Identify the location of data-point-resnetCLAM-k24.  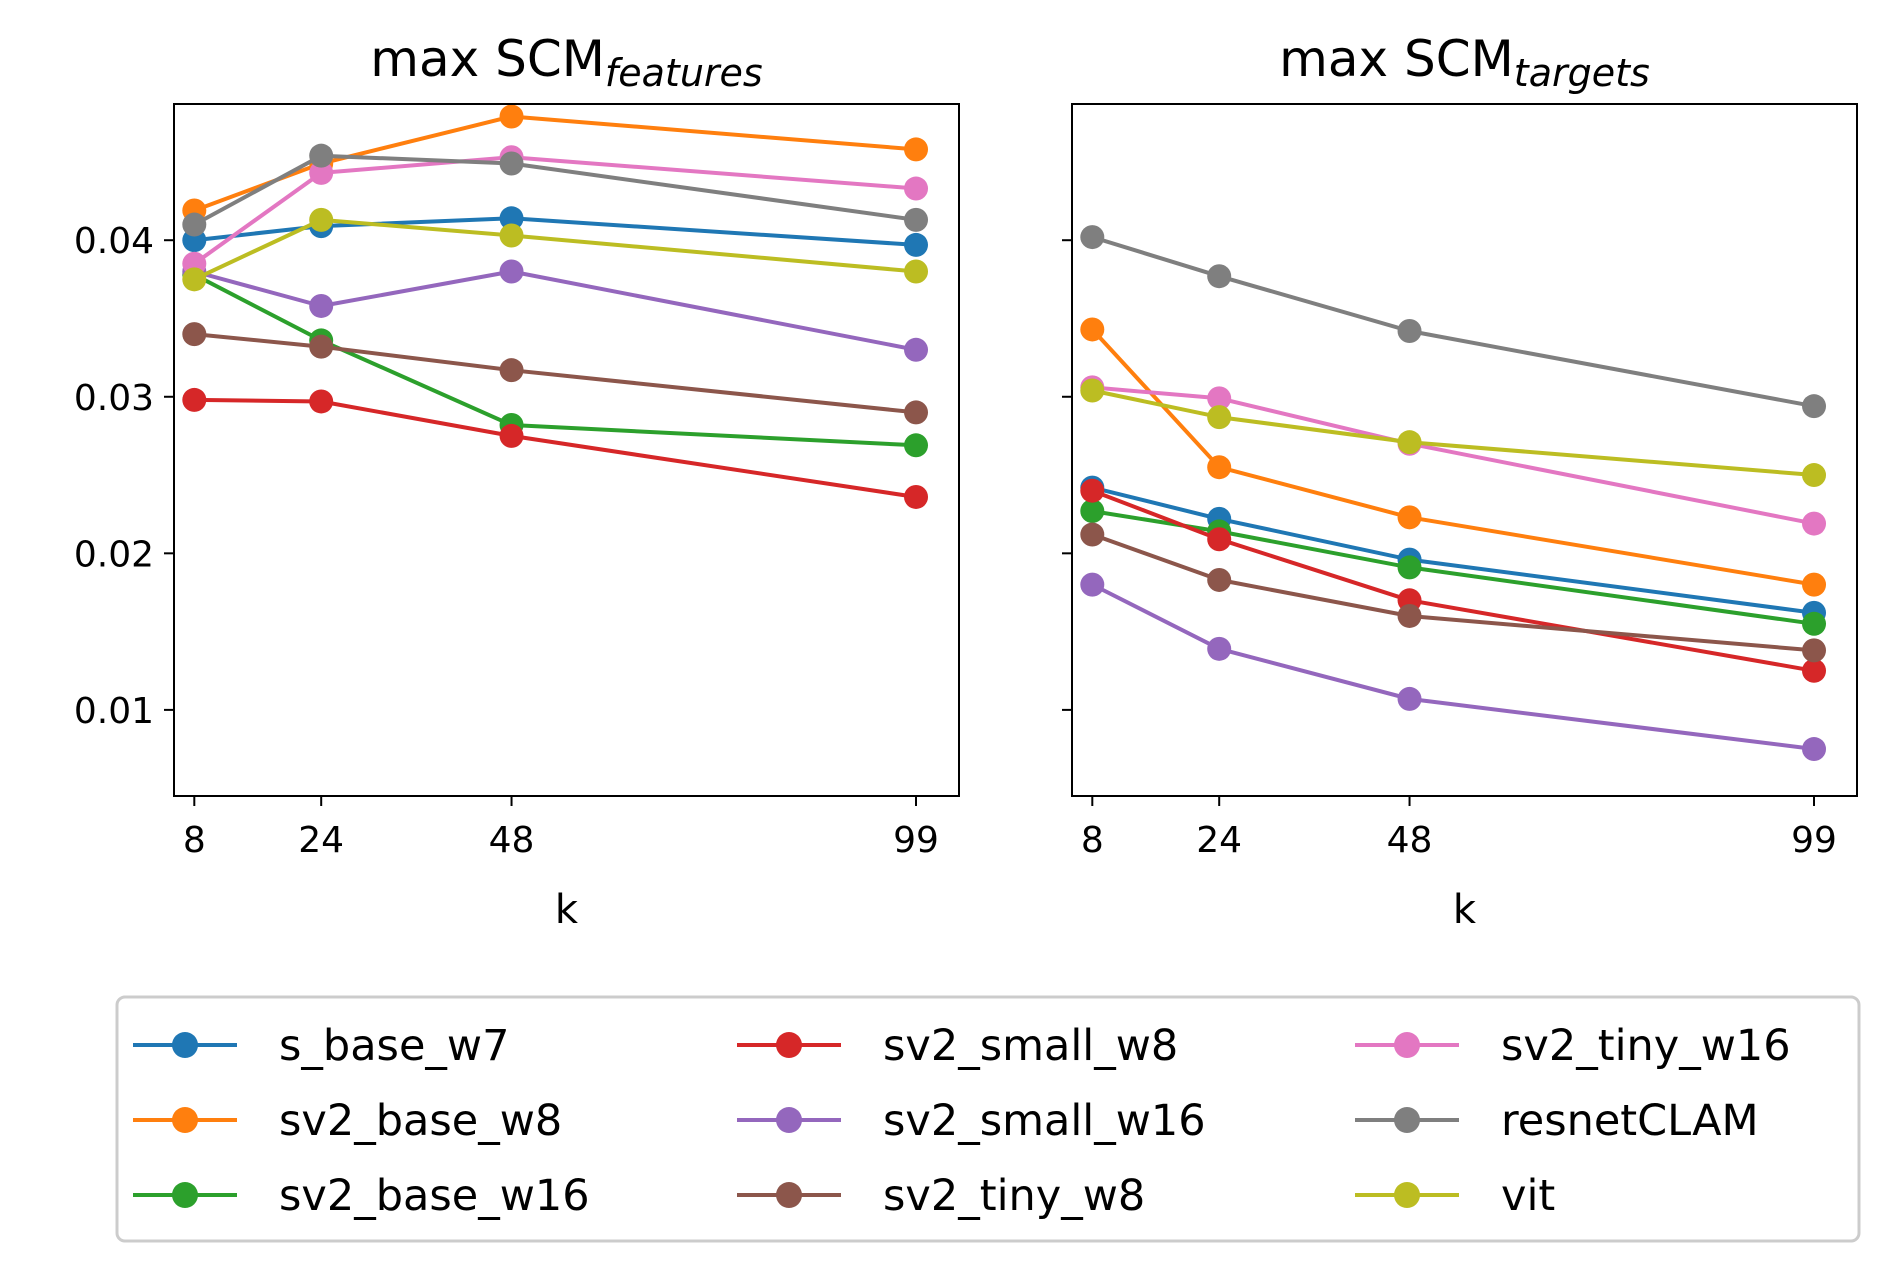
(321, 155).